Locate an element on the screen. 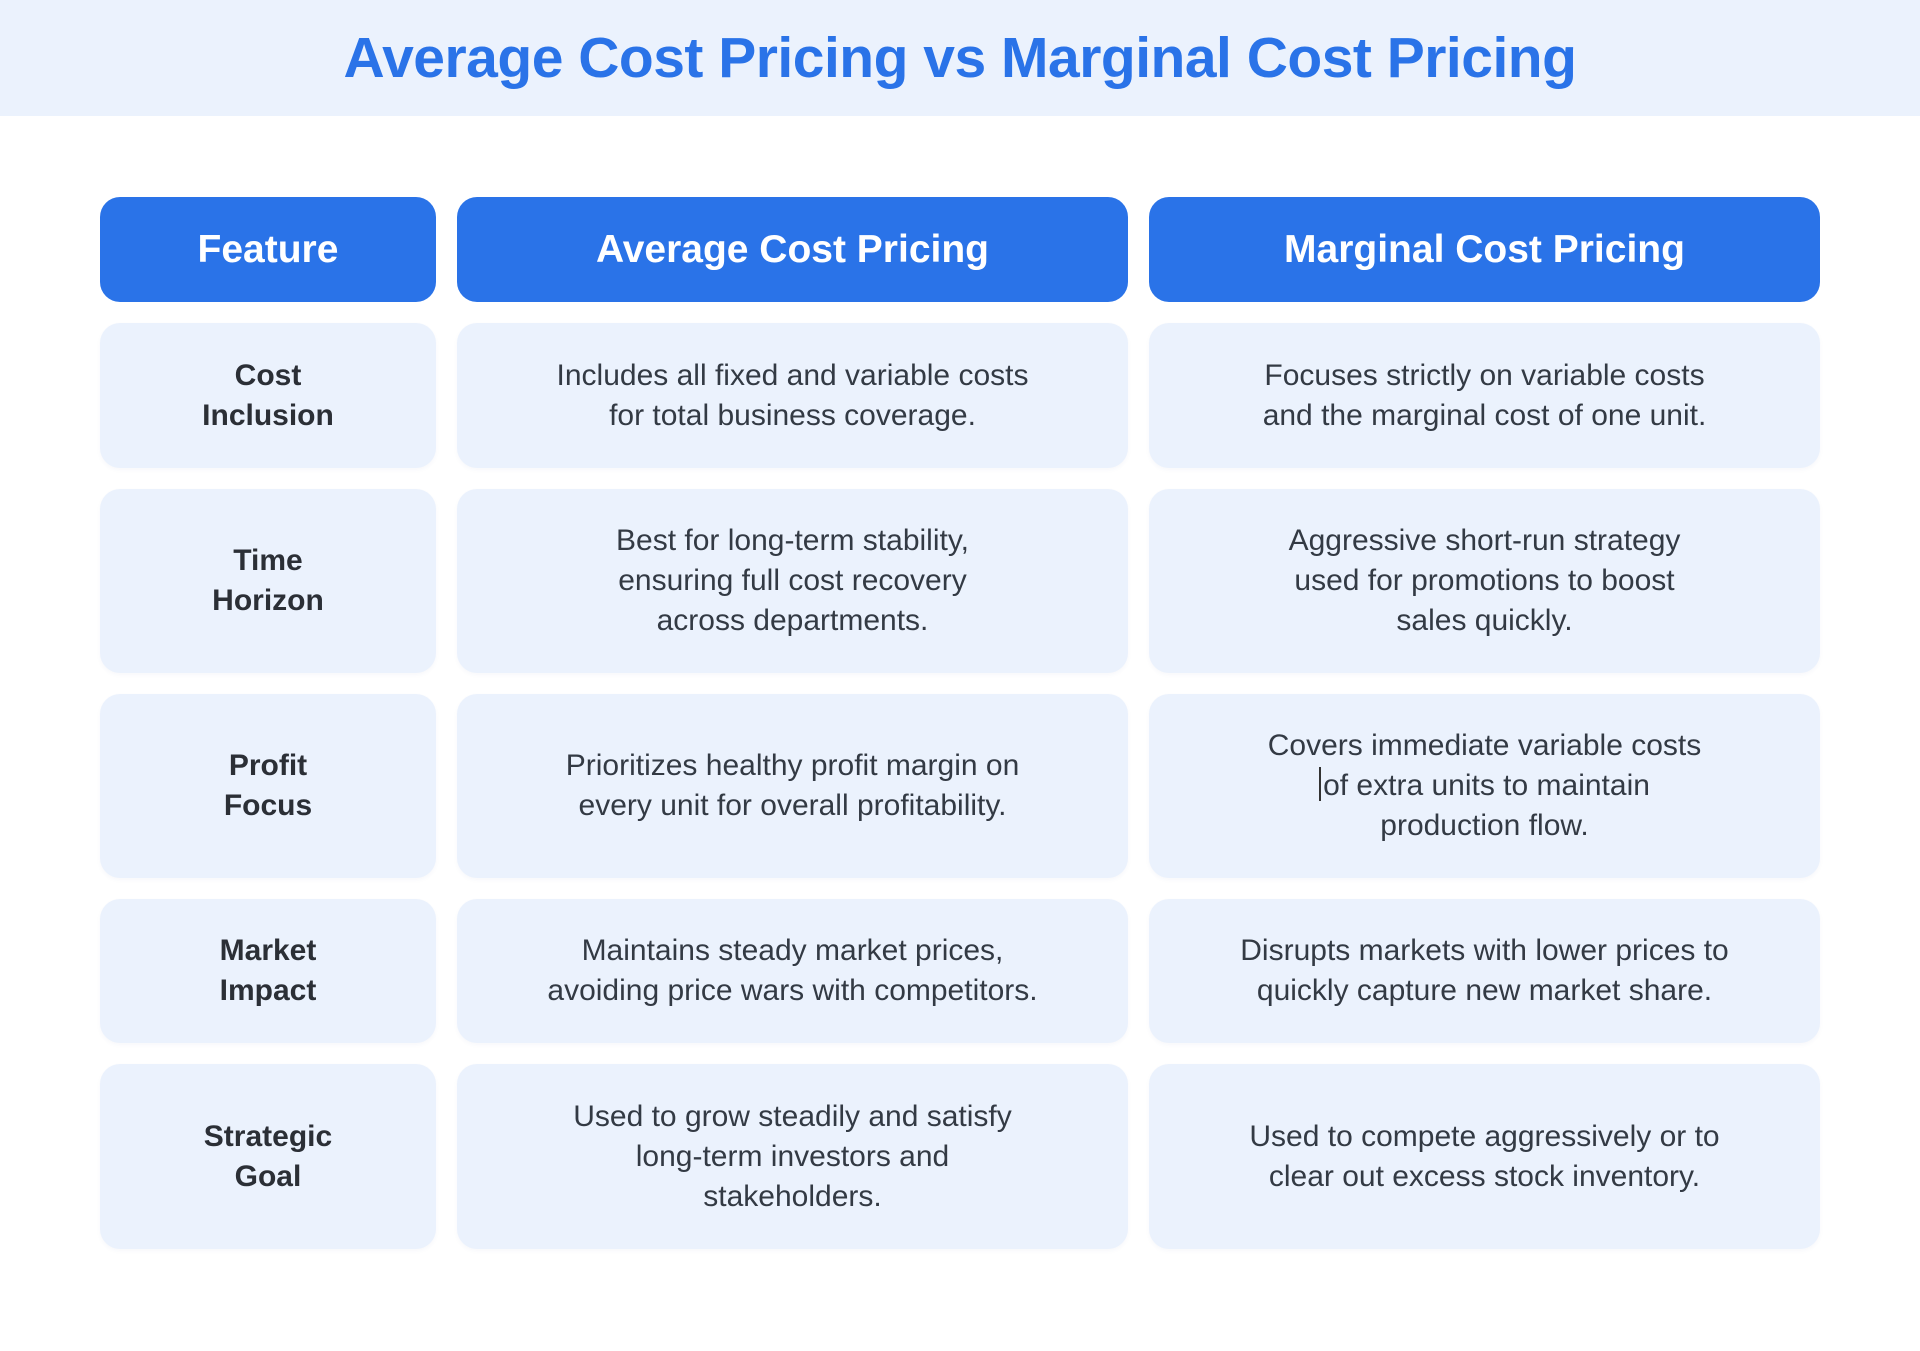 This screenshot has width=1920, height=1351. cell-text-line: Profit is located at coordinates (268, 765).